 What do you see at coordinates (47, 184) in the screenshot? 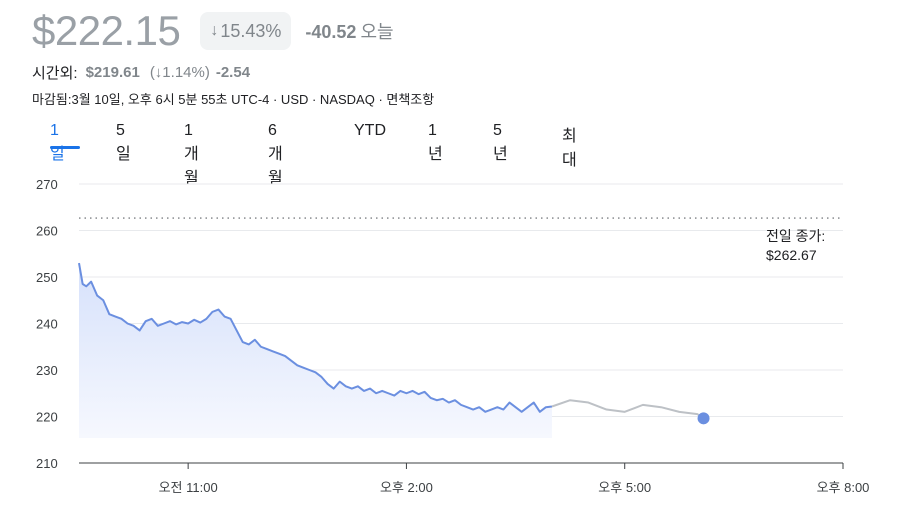
I see `y-tick-label: 270` at bounding box center [47, 184].